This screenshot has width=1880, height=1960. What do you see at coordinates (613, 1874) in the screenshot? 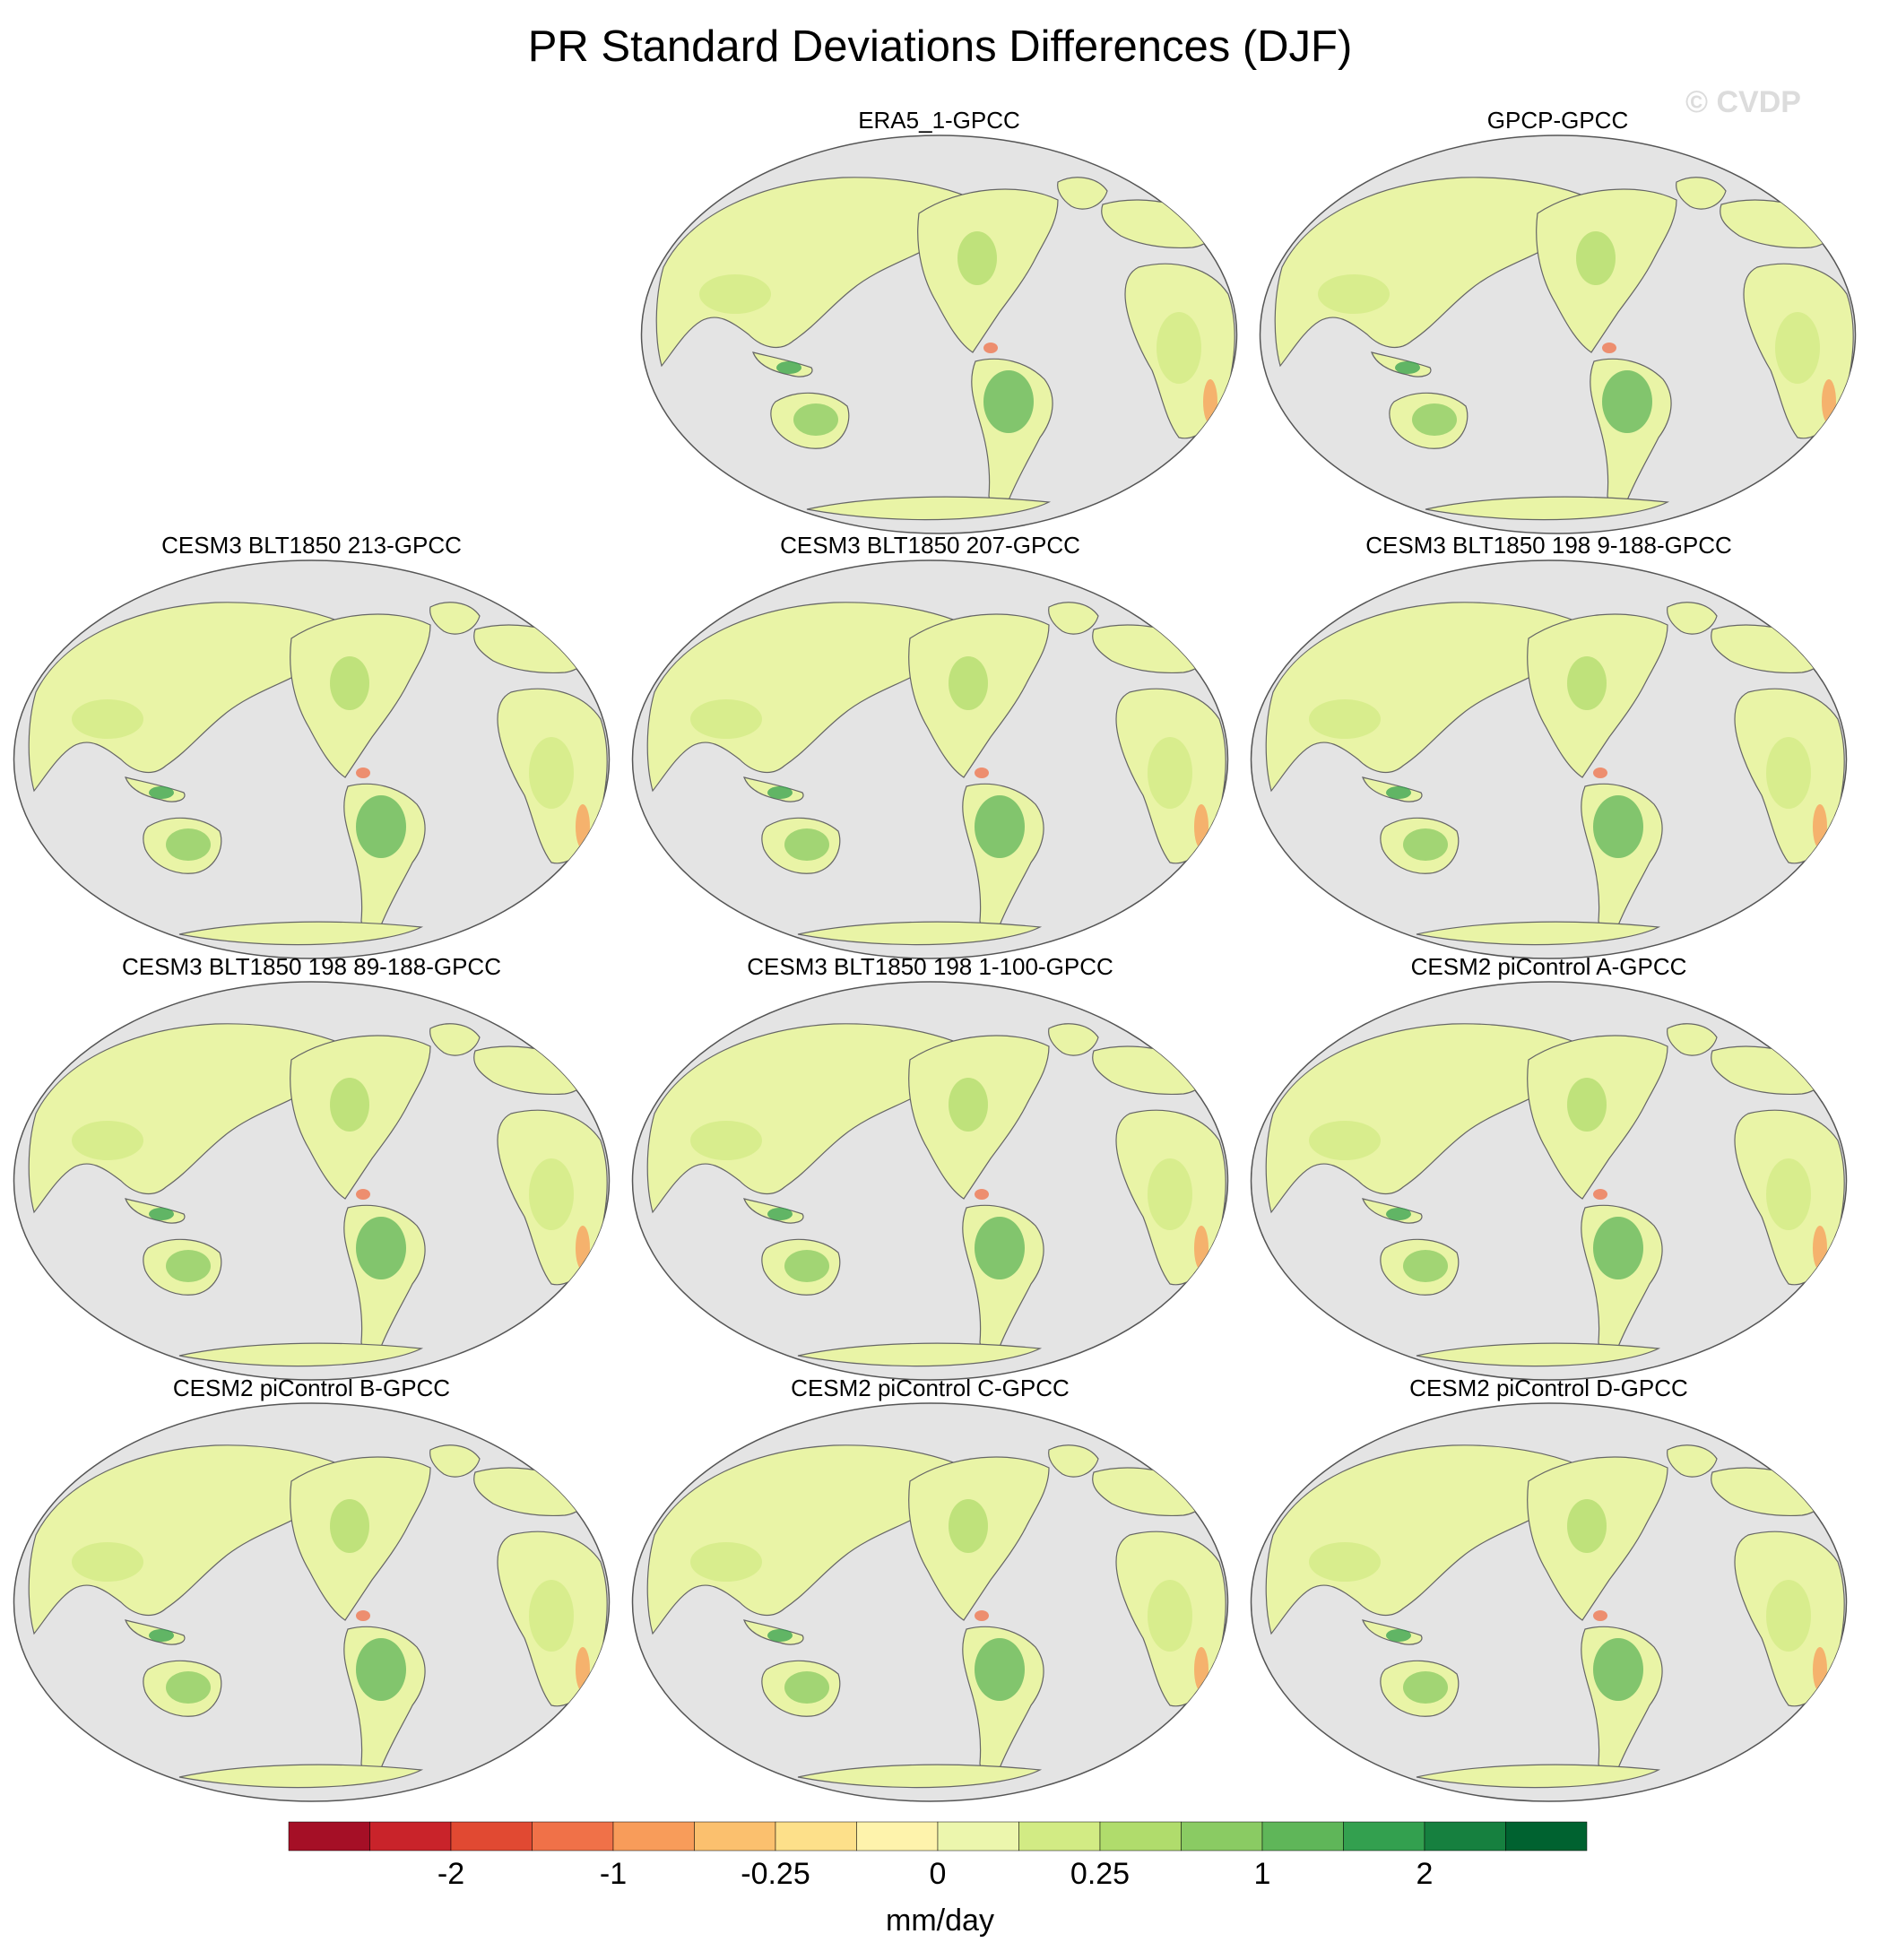
I see `colorbar-tick-label: -1` at bounding box center [613, 1874].